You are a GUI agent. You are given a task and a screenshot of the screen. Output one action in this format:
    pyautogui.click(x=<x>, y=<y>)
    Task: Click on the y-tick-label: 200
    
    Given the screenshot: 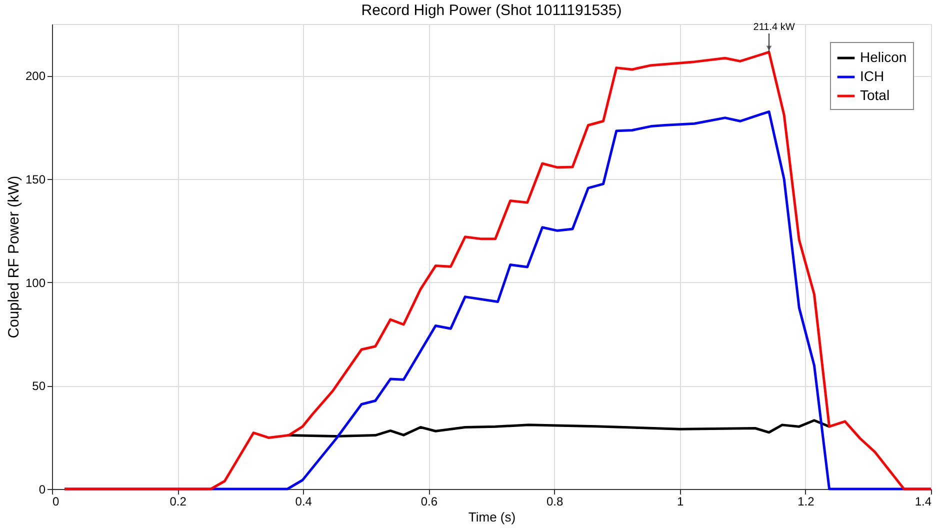 What is the action you would take?
    pyautogui.click(x=35, y=76)
    